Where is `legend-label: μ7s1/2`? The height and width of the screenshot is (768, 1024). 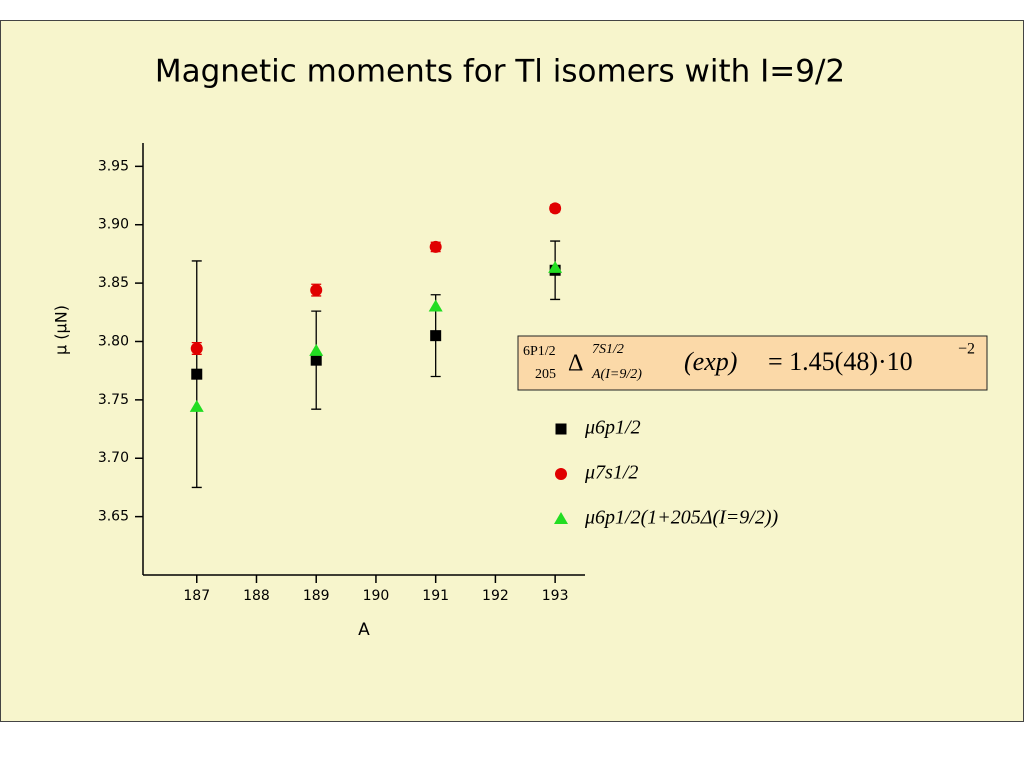
legend-label: μ7s1/2 is located at coordinates (611, 473).